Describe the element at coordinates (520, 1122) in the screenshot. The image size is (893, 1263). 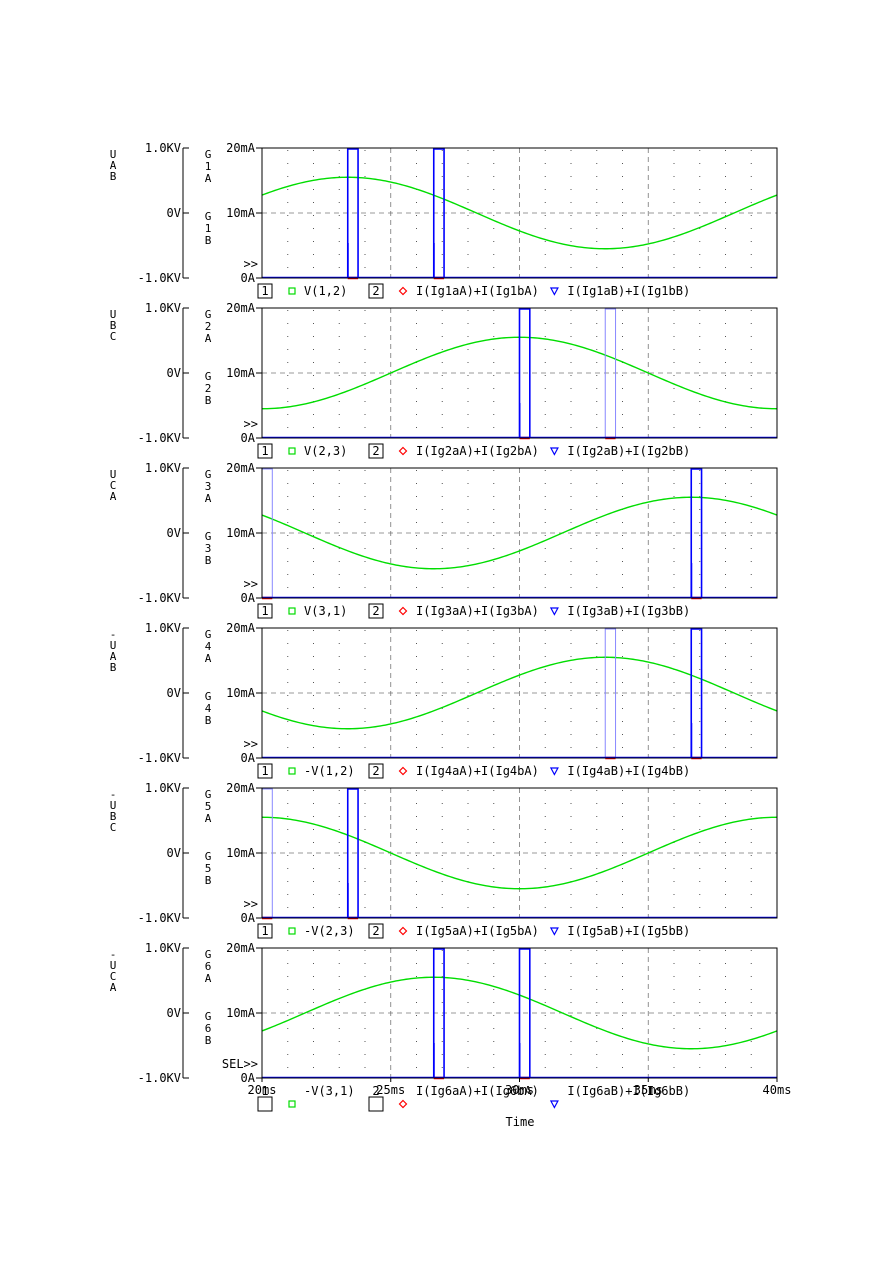
I see `x-axis-label: Time` at that location.